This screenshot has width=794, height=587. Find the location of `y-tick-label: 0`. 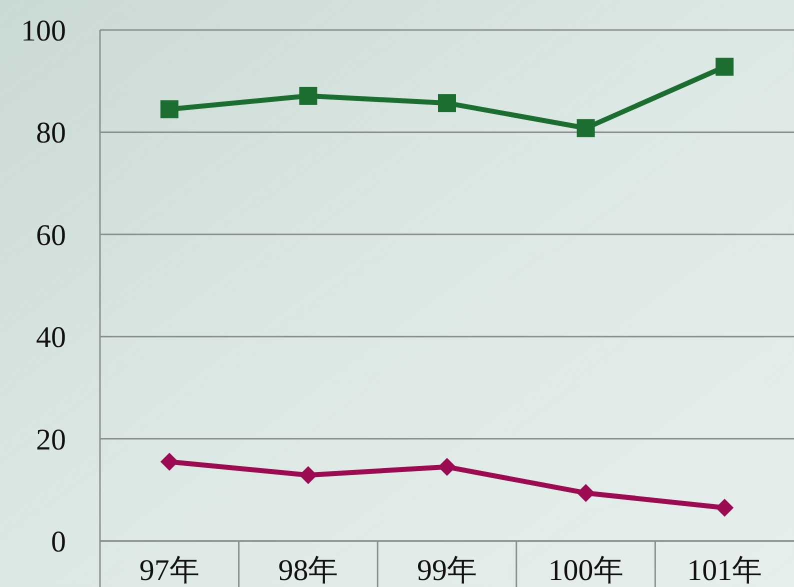

y-tick-label: 0 is located at coordinates (58, 542).